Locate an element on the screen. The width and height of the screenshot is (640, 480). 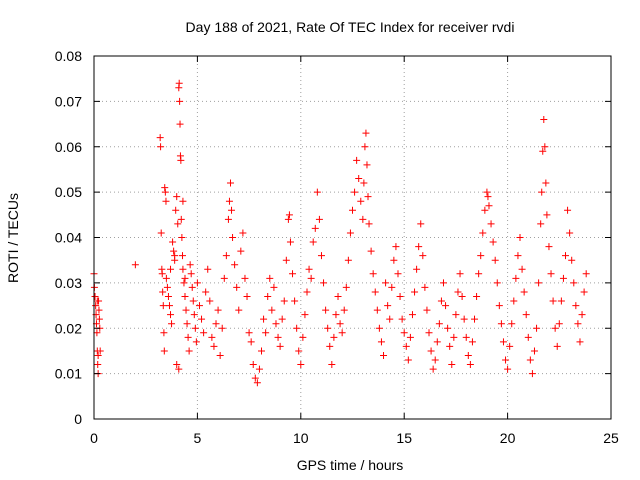
x-tick-label: 10 is located at coordinates (301, 438).